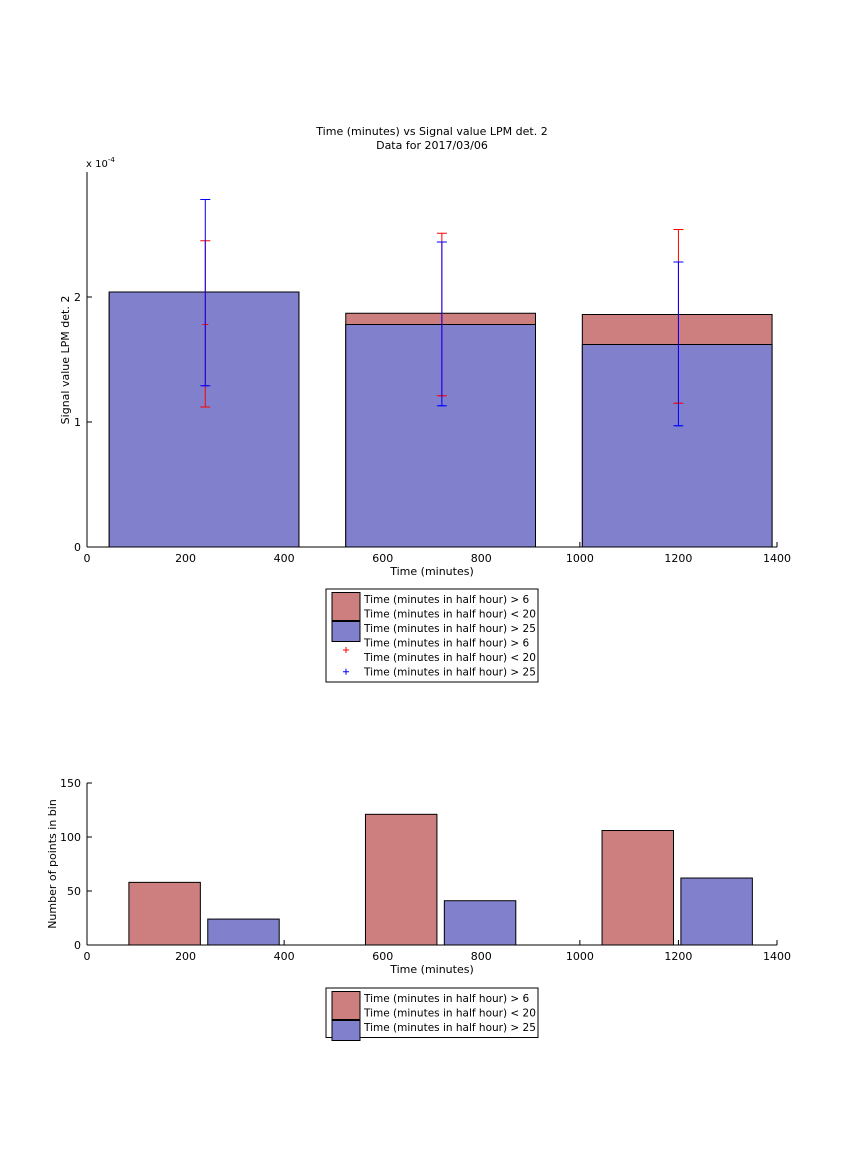 Image resolution: width=864 pixels, height=1152 pixels. I want to click on bottom-y-tick-label: 0, so click(77, 945).